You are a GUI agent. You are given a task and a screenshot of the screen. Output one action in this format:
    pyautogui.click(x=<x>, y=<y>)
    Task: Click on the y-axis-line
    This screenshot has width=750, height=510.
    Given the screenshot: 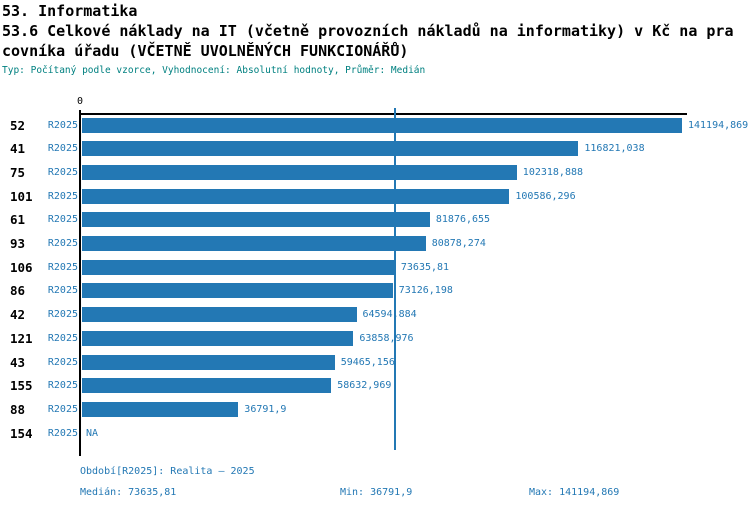 What is the action you would take?
    pyautogui.click(x=80, y=283)
    